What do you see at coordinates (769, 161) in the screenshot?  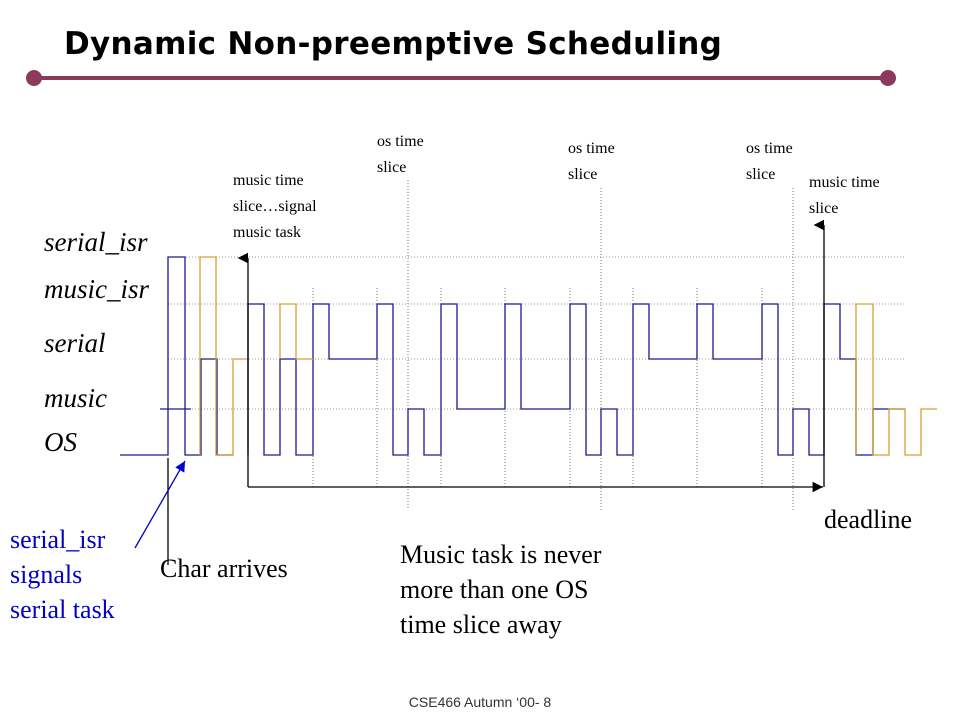 I see `annotation-os-time-slice-3: os time slice` at bounding box center [769, 161].